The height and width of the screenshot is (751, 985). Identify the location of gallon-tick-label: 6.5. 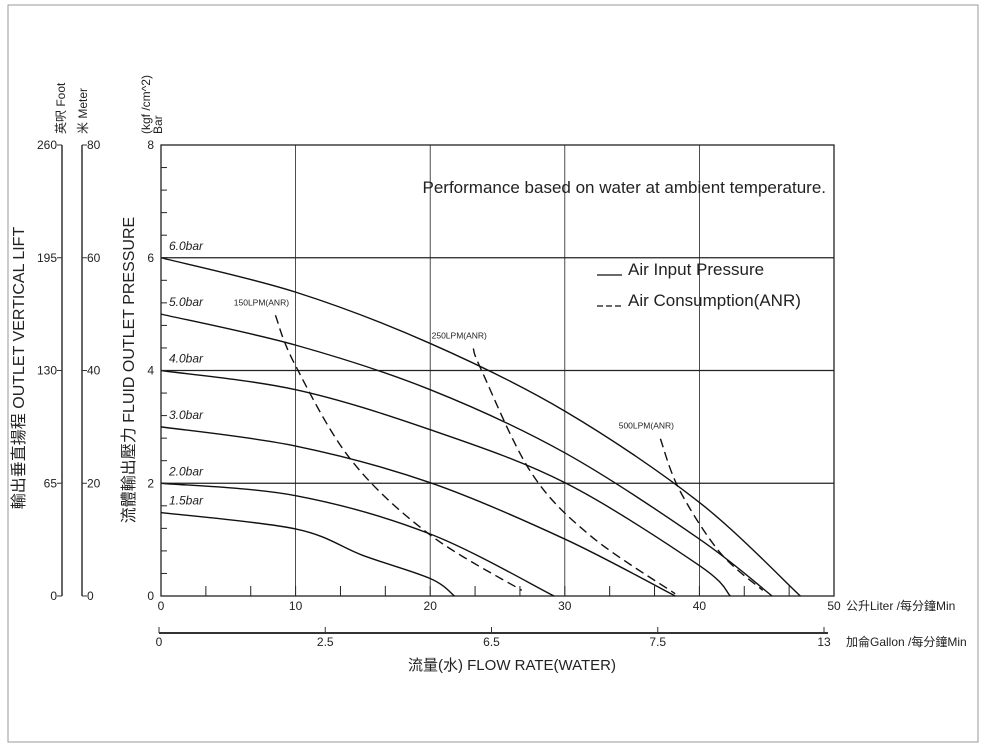
(491, 642).